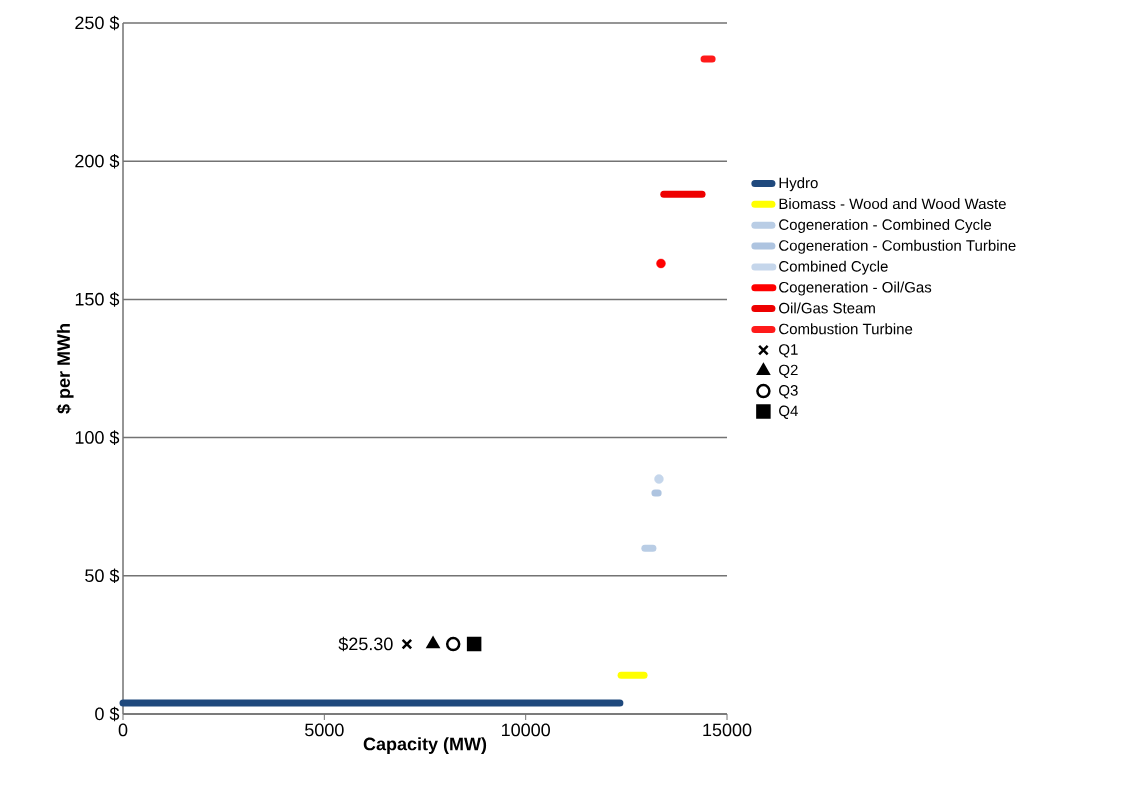  I want to click on y-tick-label: 150 $, so click(97, 299).